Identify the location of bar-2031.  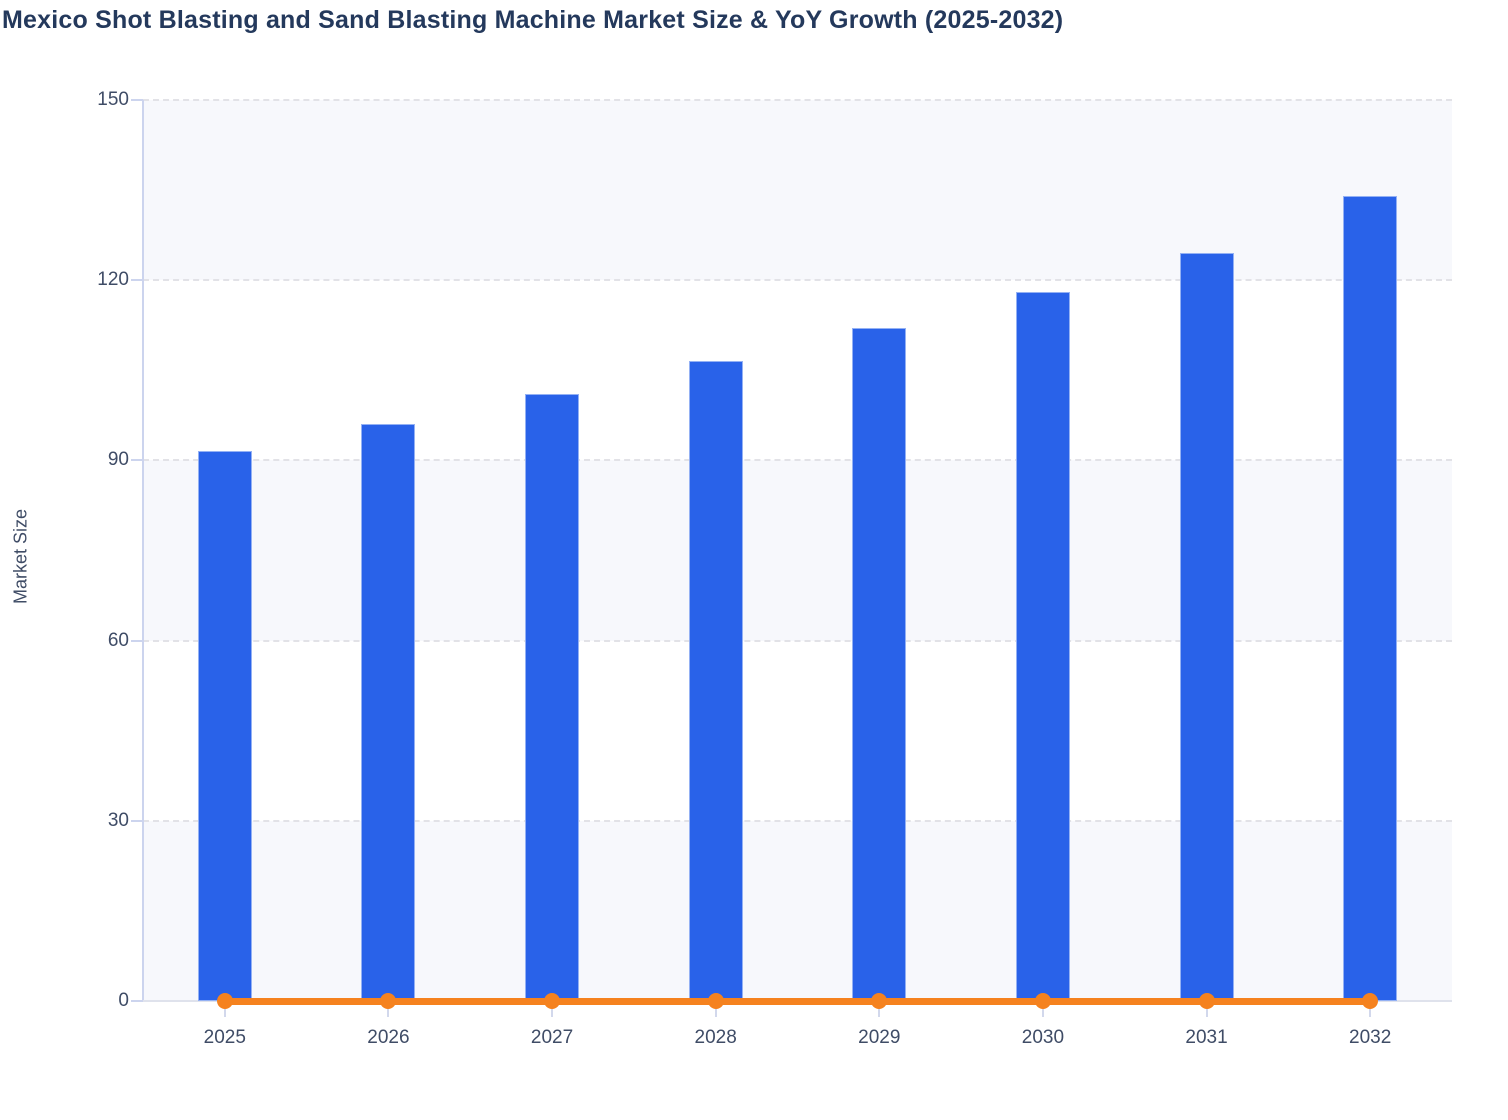
(1206, 627).